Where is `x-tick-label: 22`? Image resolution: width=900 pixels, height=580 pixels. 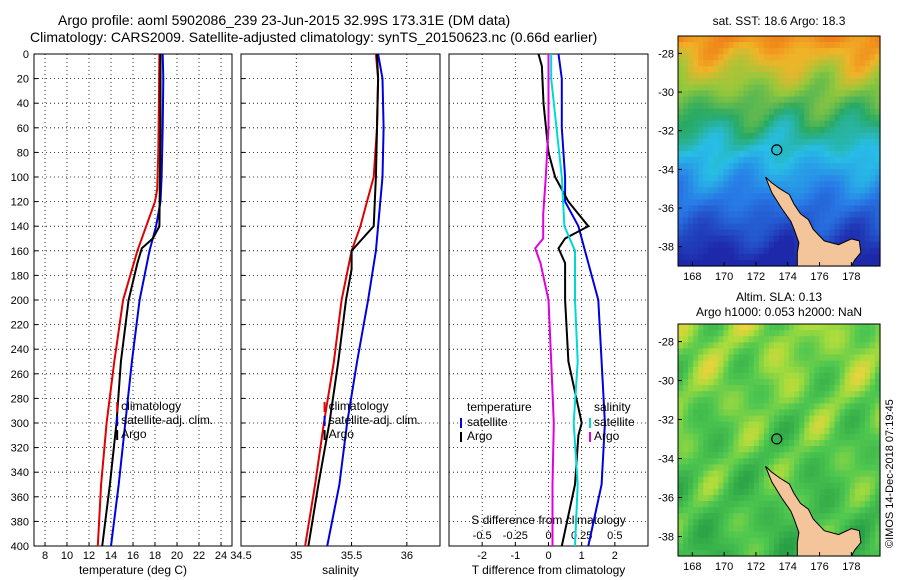 x-tick-label: 22 is located at coordinates (199, 556).